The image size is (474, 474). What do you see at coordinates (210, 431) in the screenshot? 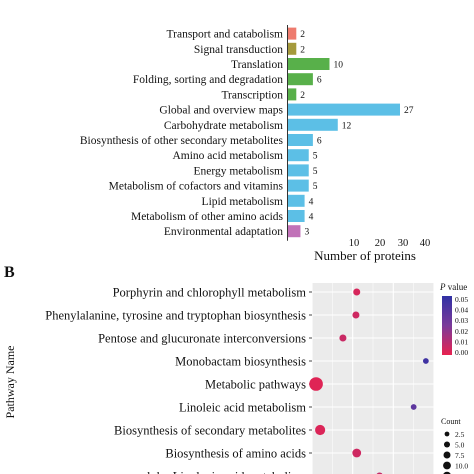
I see `pathway-label: Biosynthesis of secondary metabolites` at bounding box center [210, 431].